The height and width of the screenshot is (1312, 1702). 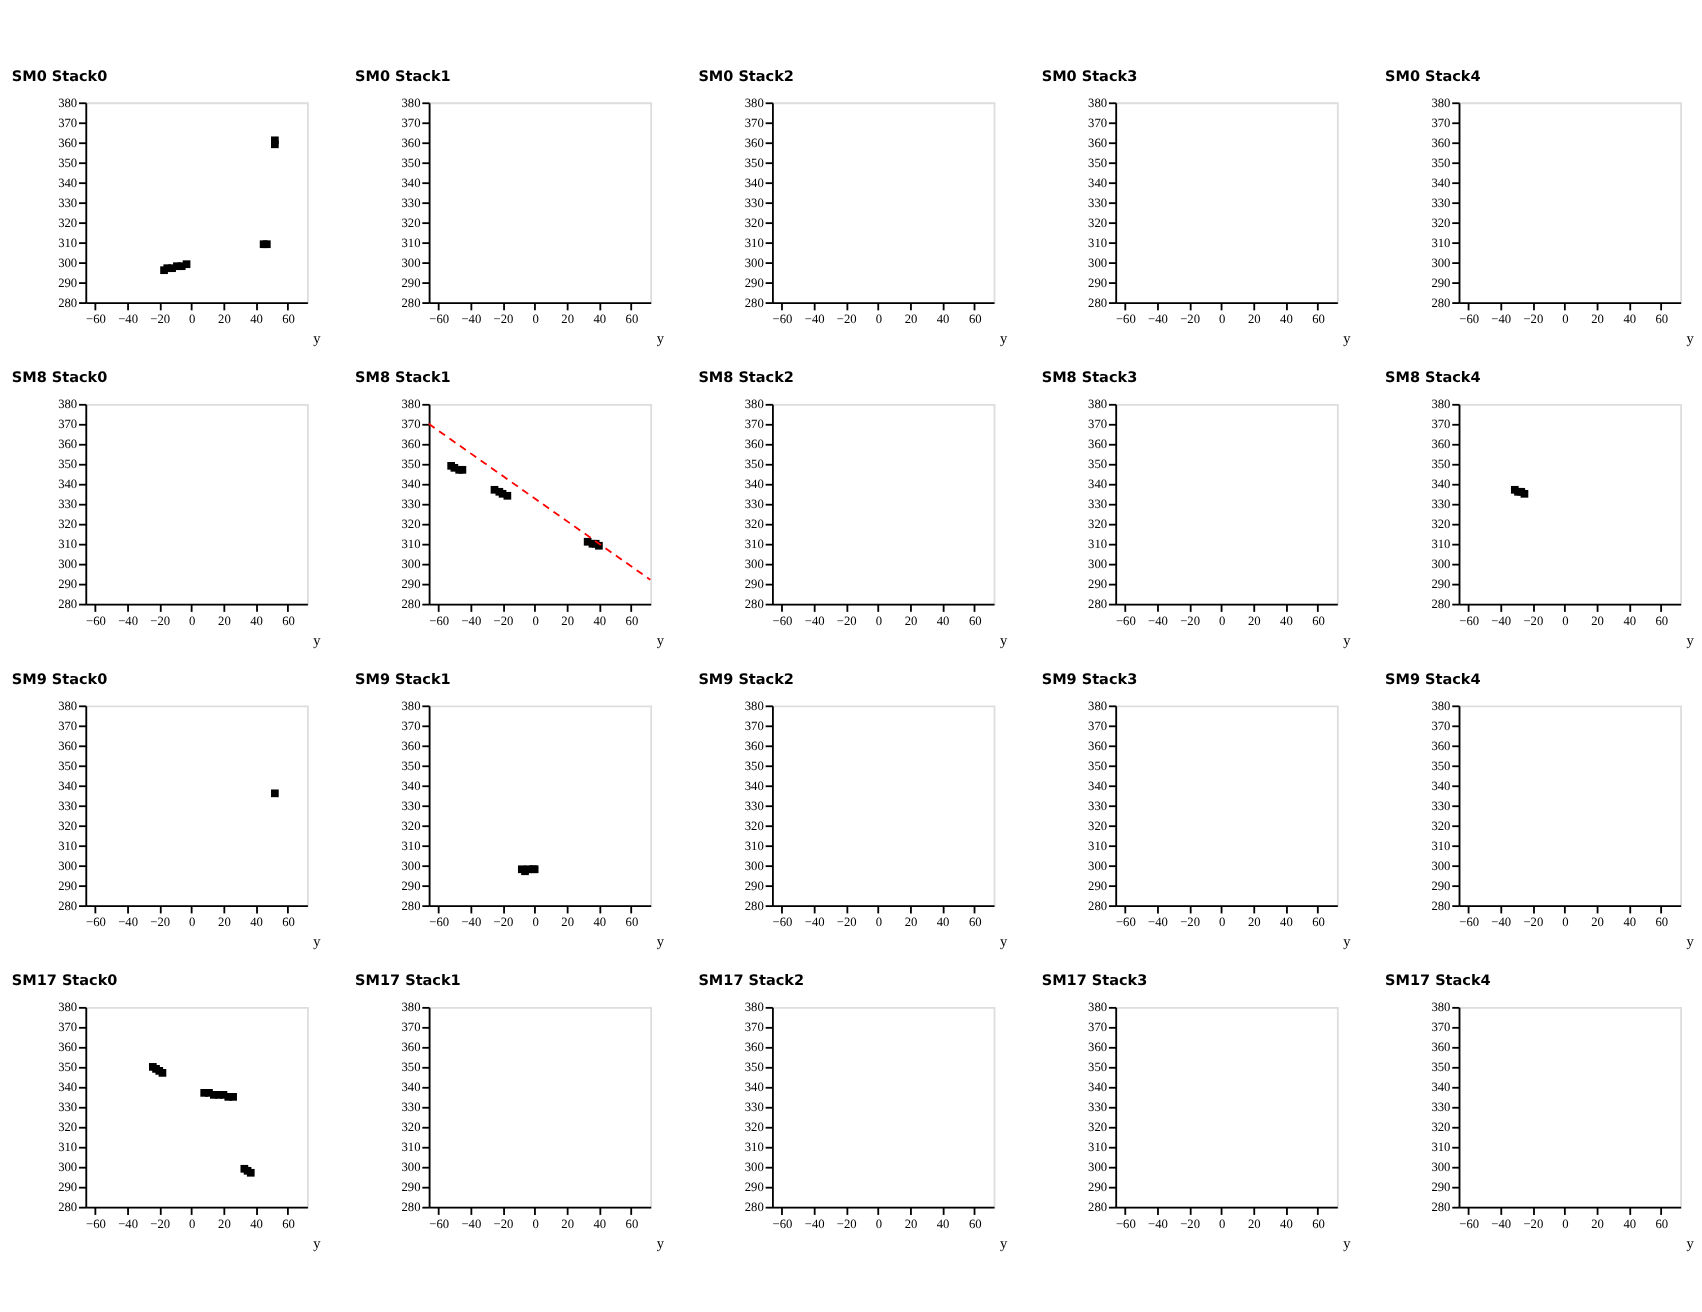 I want to click on chart-title: SM0 Stack3, so click(x=1089, y=75).